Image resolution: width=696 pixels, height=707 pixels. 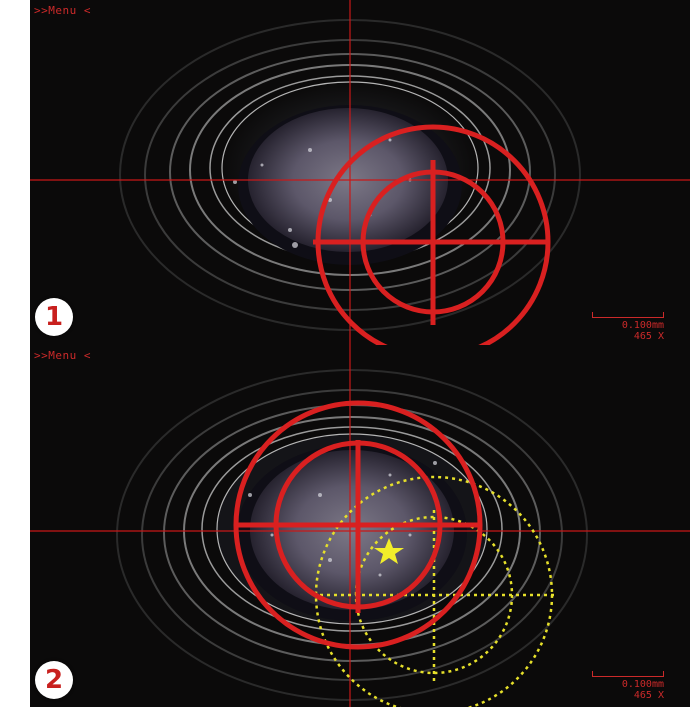 What do you see at coordinates (389, 551) in the screenshot?
I see `star-marker` at bounding box center [389, 551].